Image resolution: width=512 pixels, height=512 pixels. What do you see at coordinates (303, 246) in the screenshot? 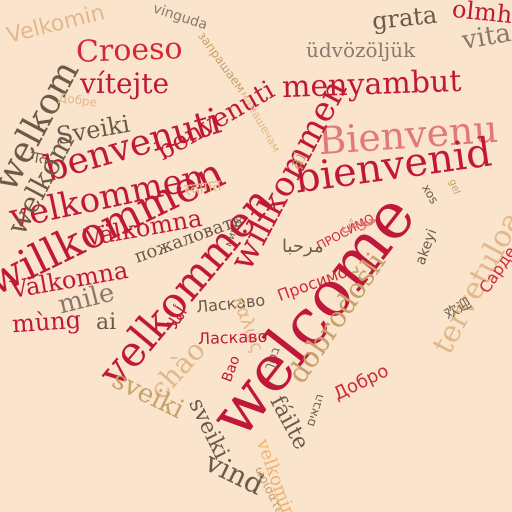
I see `word-marhaba: مرحبا` at bounding box center [303, 246].